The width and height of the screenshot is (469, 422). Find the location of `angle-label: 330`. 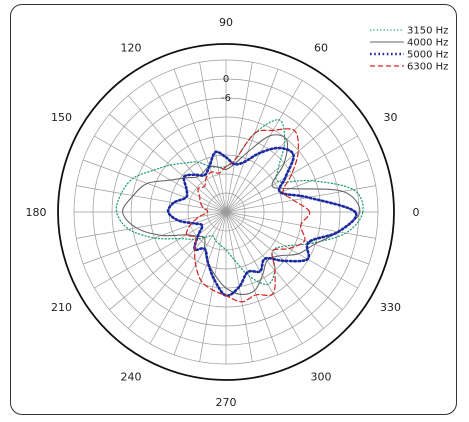

angle-label: 330 is located at coordinates (390, 307).